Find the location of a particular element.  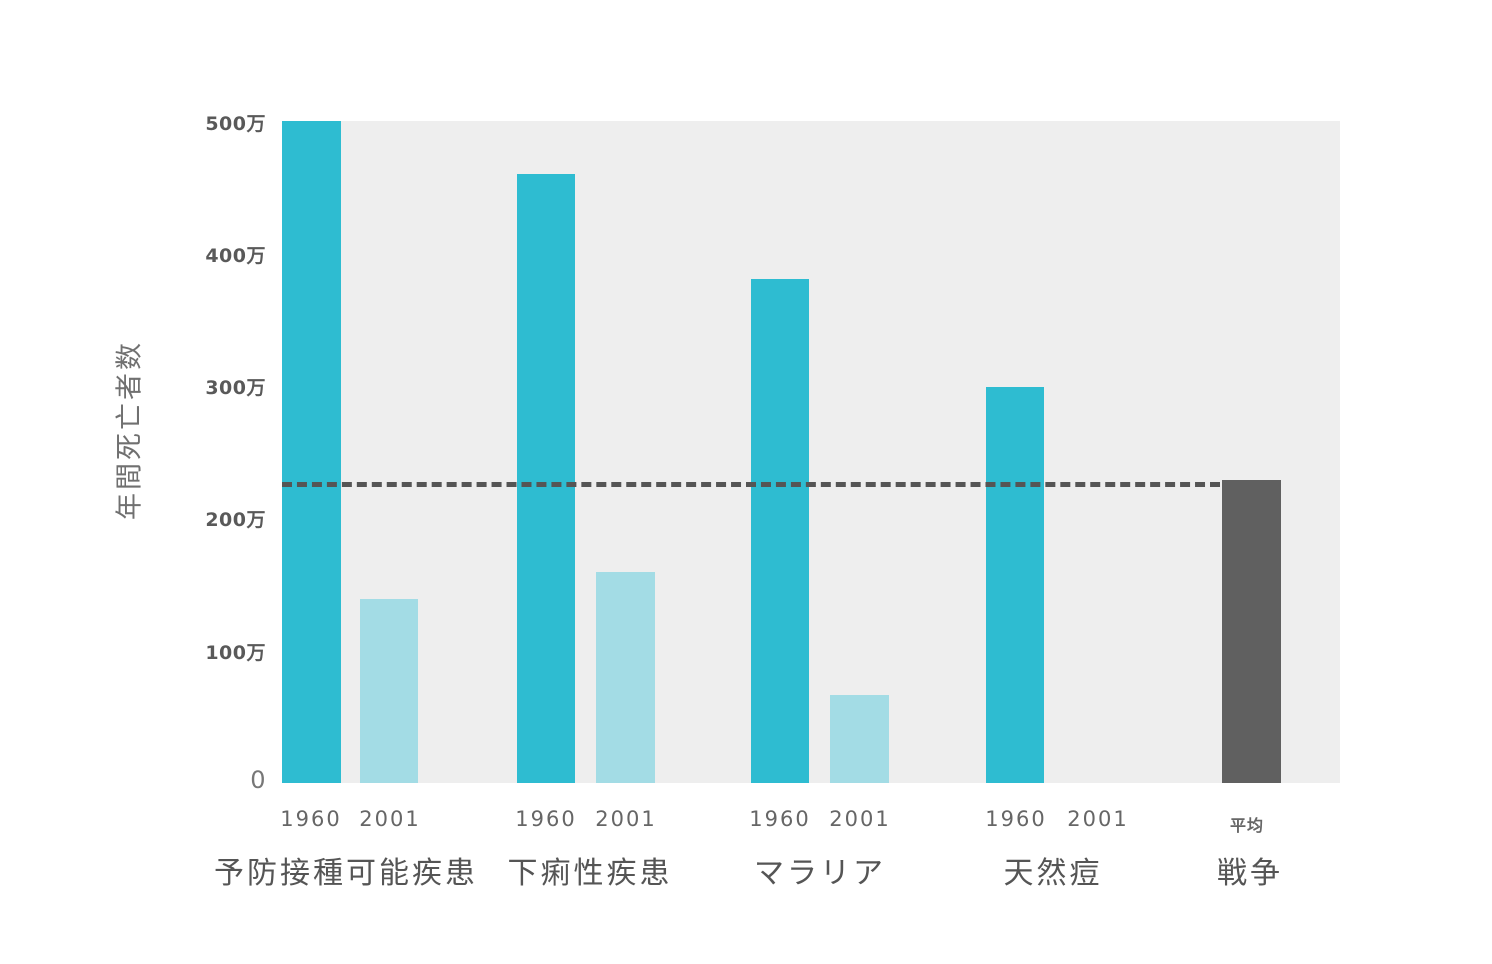

bar-diarrhea-1960 is located at coordinates (546, 478).